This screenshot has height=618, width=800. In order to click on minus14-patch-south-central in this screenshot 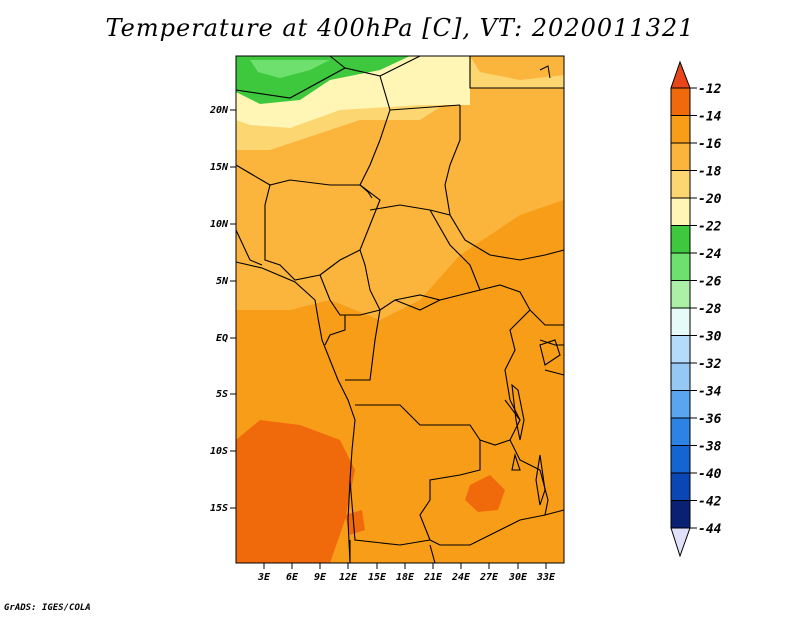, I will do `click(485, 493)`.